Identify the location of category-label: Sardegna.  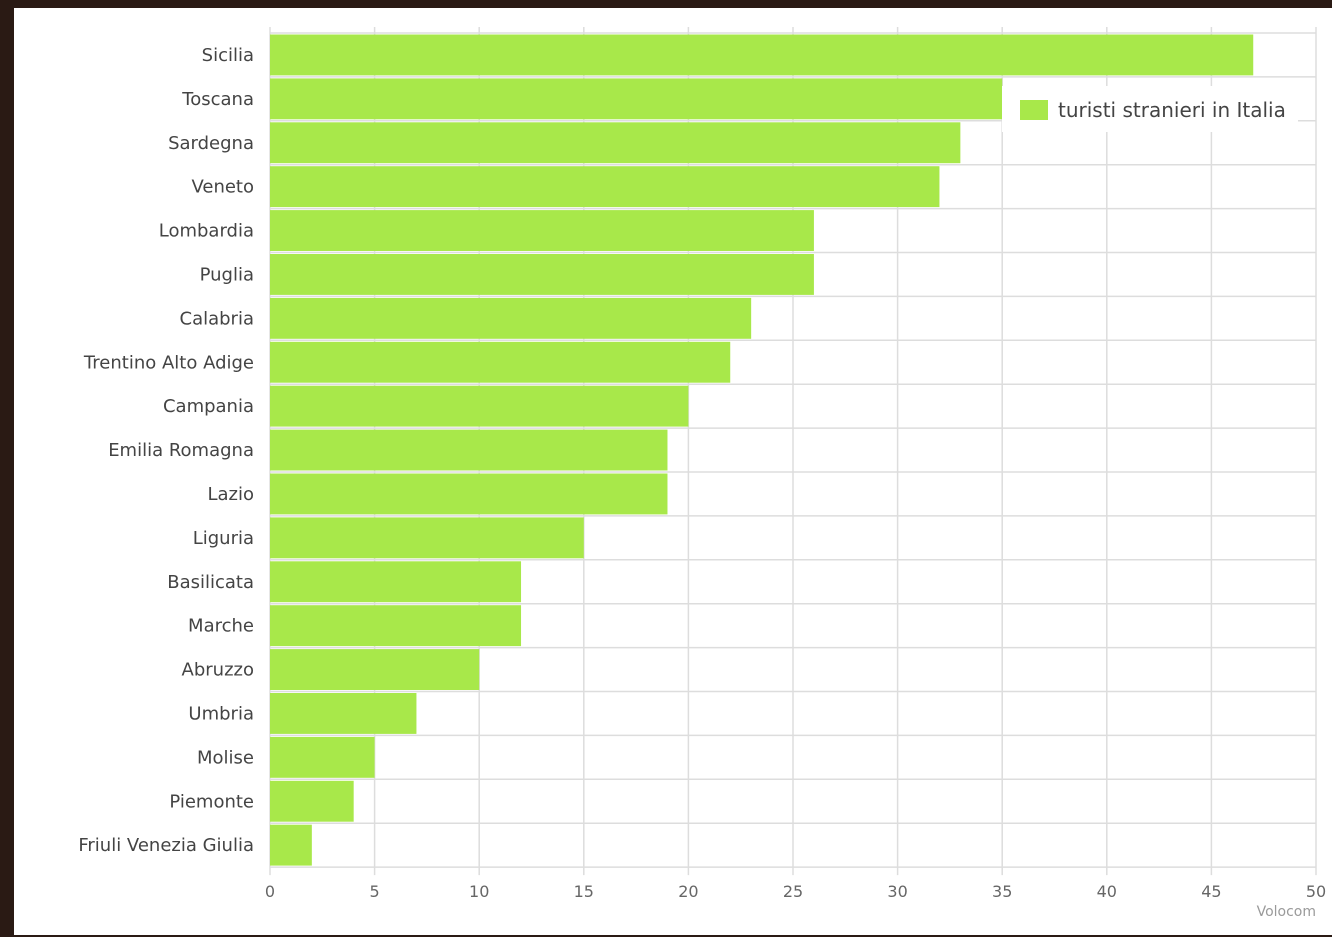
(211, 143).